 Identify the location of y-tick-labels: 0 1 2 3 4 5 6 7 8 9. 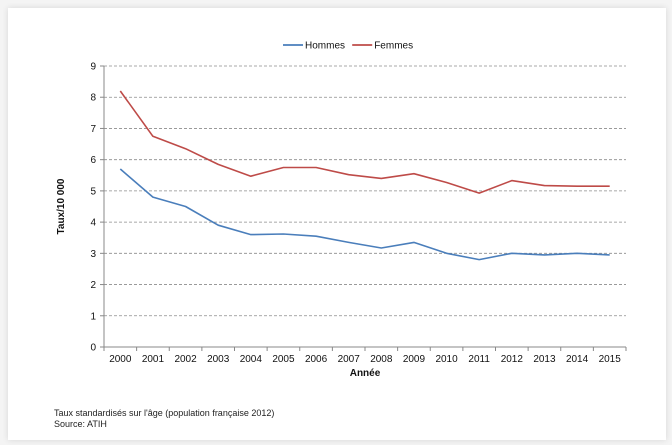
(93, 208).